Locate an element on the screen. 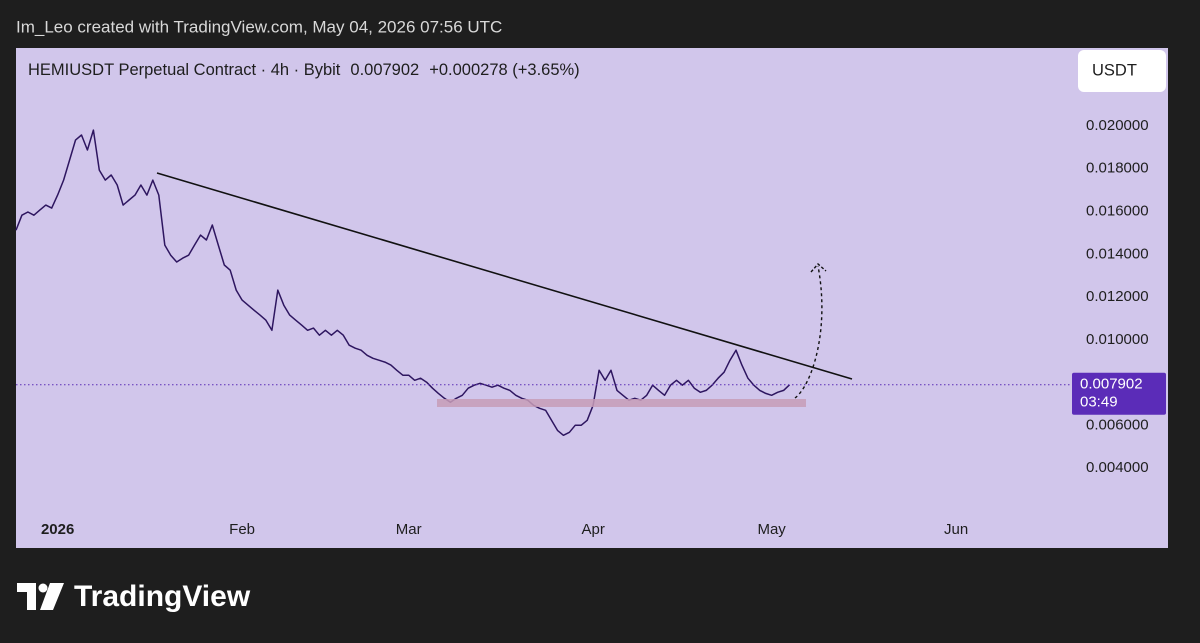 The width and height of the screenshot is (1200, 643). currency: USDT is located at coordinates (1114, 70).